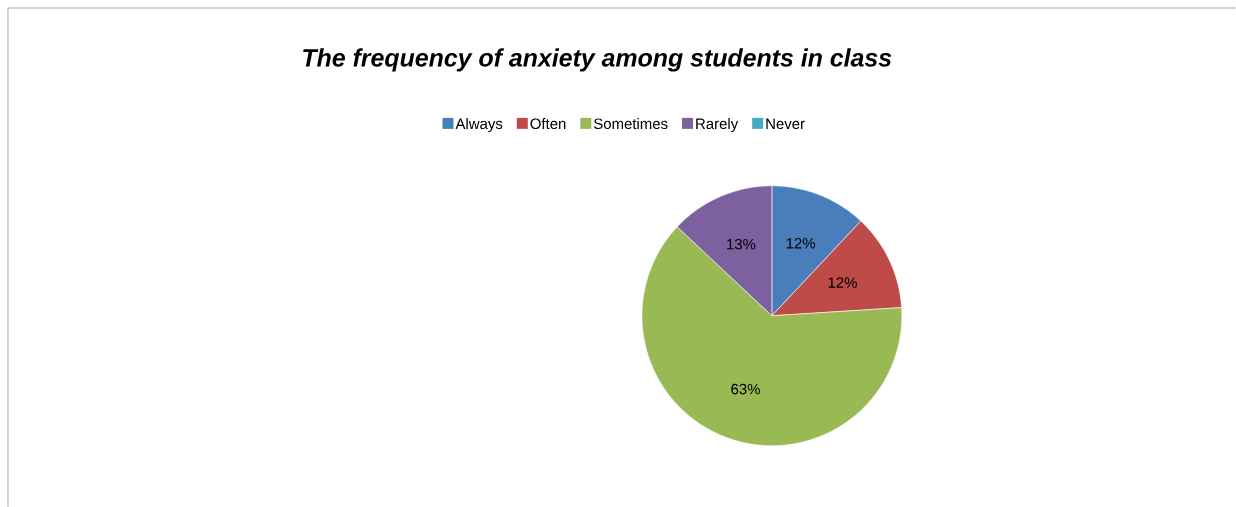 This screenshot has width=1236, height=507. I want to click on legend-label: Often, so click(548, 123).